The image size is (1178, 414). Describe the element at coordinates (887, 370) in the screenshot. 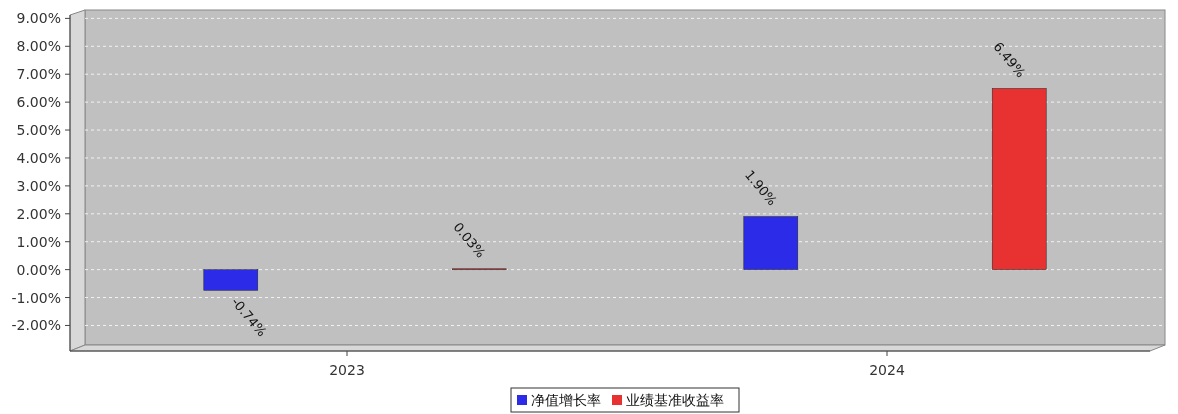

I see `x-tick-label: 2024` at that location.